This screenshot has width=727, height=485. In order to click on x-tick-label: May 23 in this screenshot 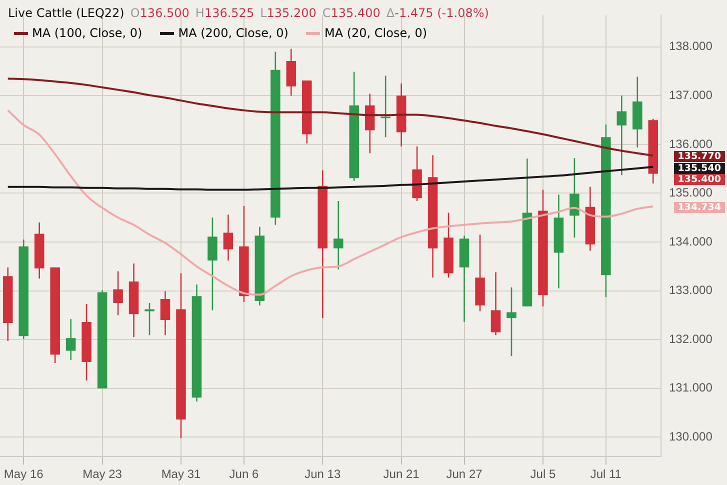, I will do `click(102, 474)`.